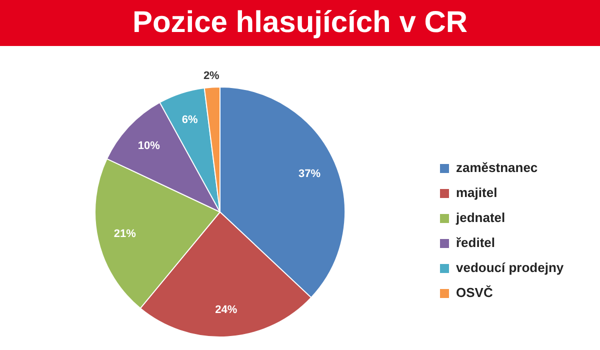  I want to click on data-label: 2%, so click(211, 76).